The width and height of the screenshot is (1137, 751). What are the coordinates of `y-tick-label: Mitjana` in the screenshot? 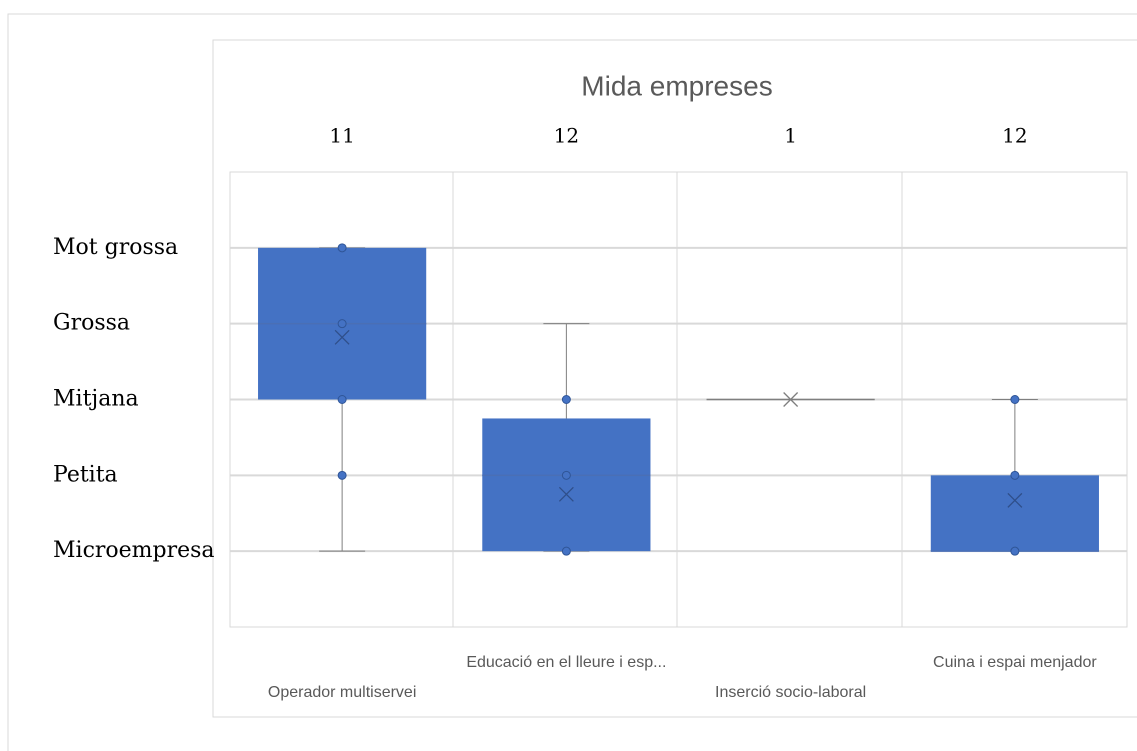 It's located at (96, 399).